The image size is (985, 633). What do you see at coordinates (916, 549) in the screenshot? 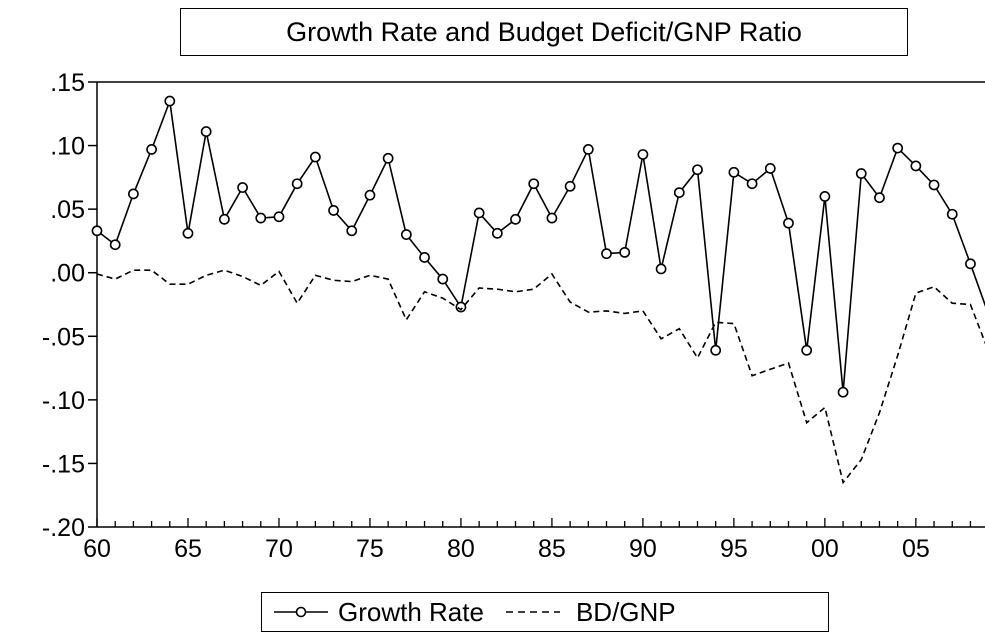
I see `x-tick-label: 05` at bounding box center [916, 549].